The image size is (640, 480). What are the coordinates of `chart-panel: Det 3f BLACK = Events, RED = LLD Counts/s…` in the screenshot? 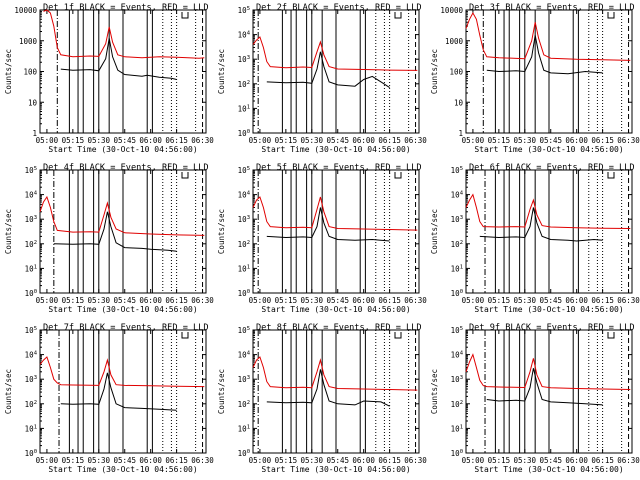 It's located at (535, 78).